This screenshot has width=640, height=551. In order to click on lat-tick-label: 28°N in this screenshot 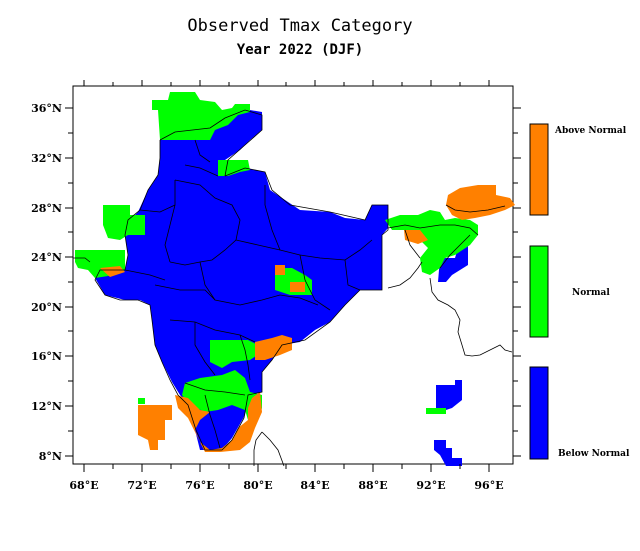, I will do `click(46, 208)`.